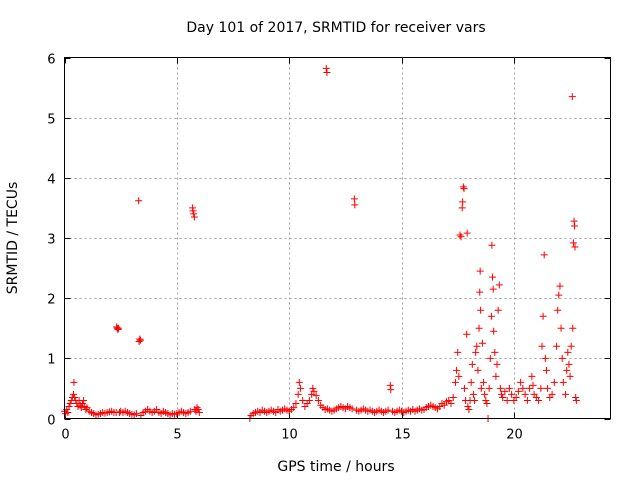 Image resolution: width=640 pixels, height=485 pixels. I want to click on x-tick-label: 5, so click(177, 435).